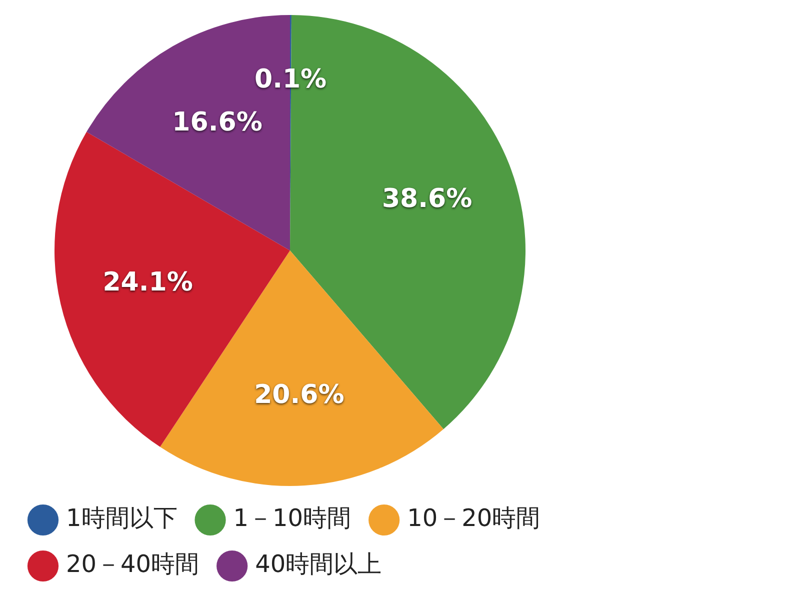 The image size is (800, 593). Describe the element at coordinates (217, 123) in the screenshot. I see `data-label: 16.6%` at that location.